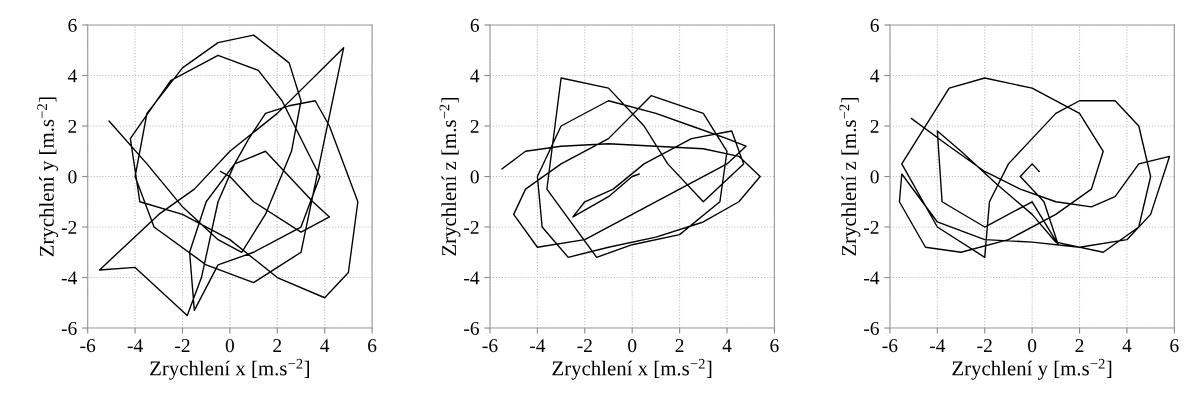 Image resolution: width=1185 pixels, height=403 pixels. I want to click on y-axis-title: Zrychlení y [m.s$^{−2}$], so click(48, 177).